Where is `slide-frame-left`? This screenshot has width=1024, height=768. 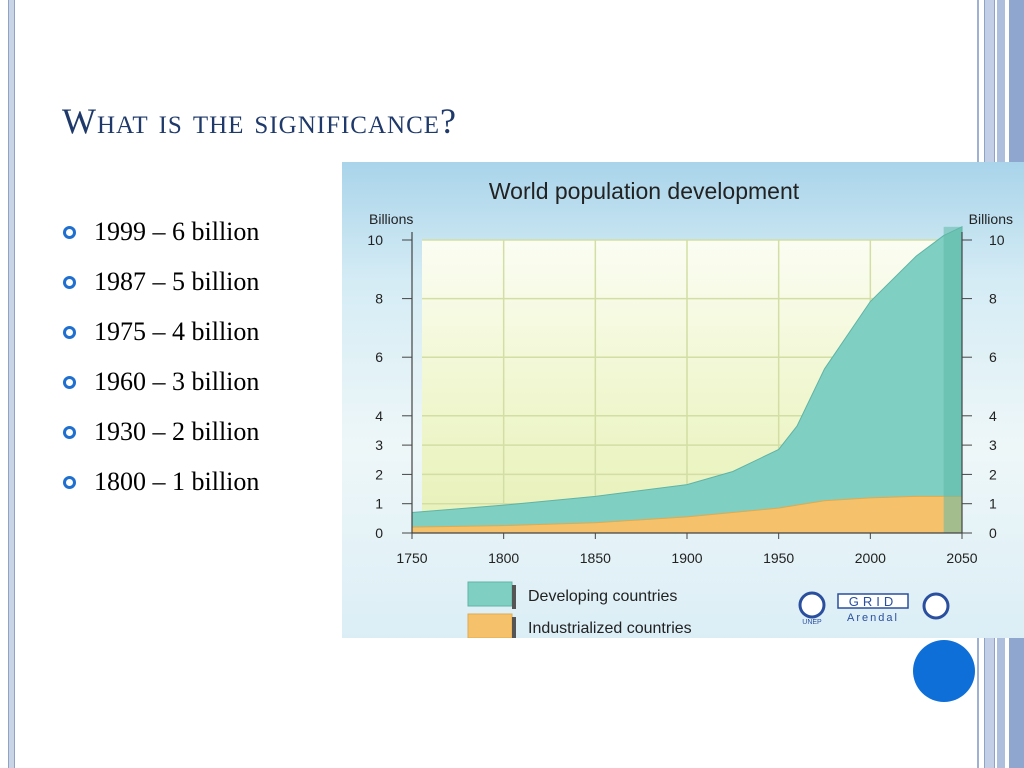 slide-frame-left is located at coordinates (11, 384).